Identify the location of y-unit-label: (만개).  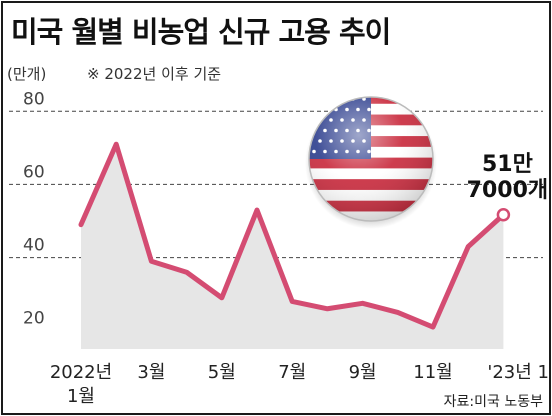
(27, 74).